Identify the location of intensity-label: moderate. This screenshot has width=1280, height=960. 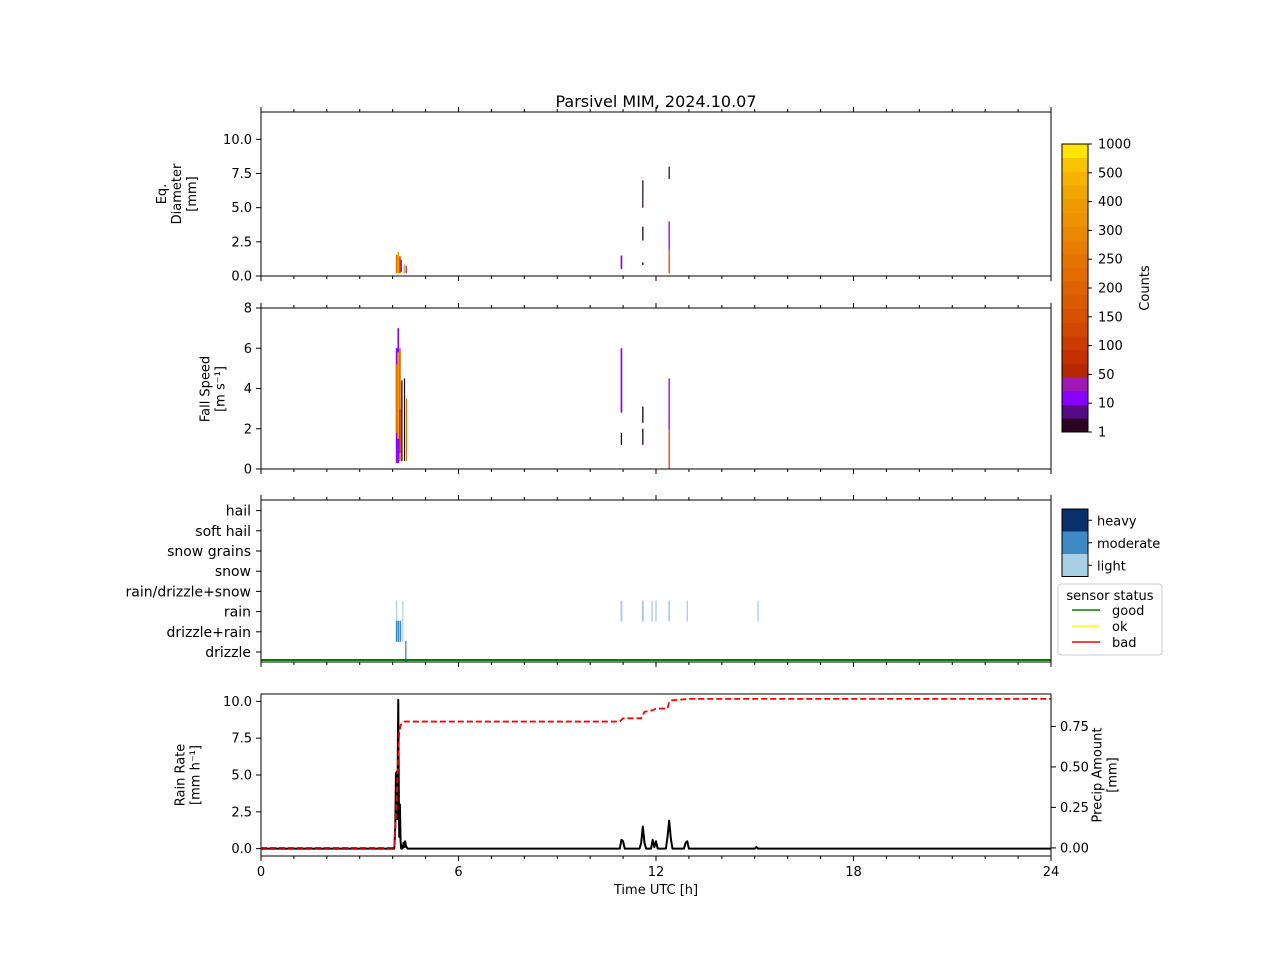
(1128, 544).